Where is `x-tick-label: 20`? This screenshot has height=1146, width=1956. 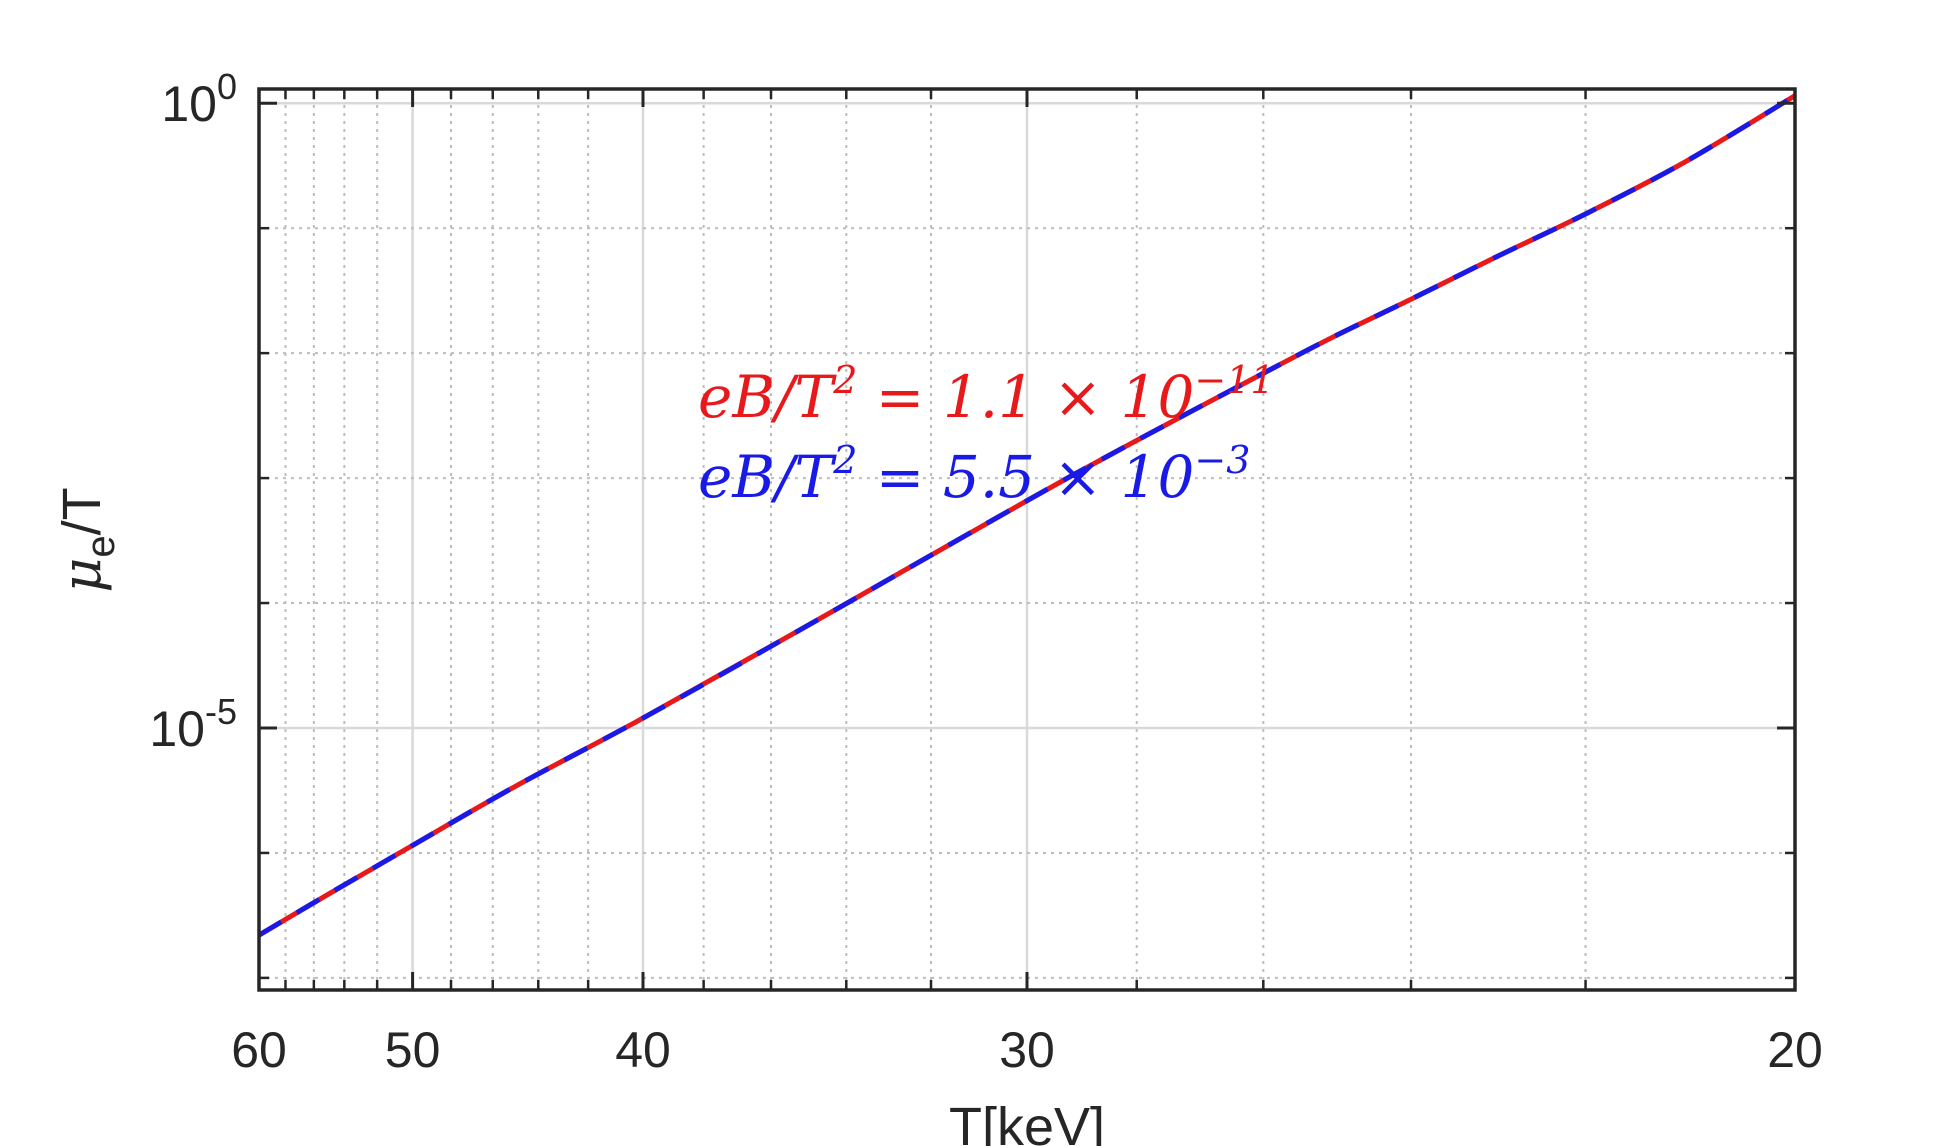 x-tick-label: 20 is located at coordinates (1795, 1050).